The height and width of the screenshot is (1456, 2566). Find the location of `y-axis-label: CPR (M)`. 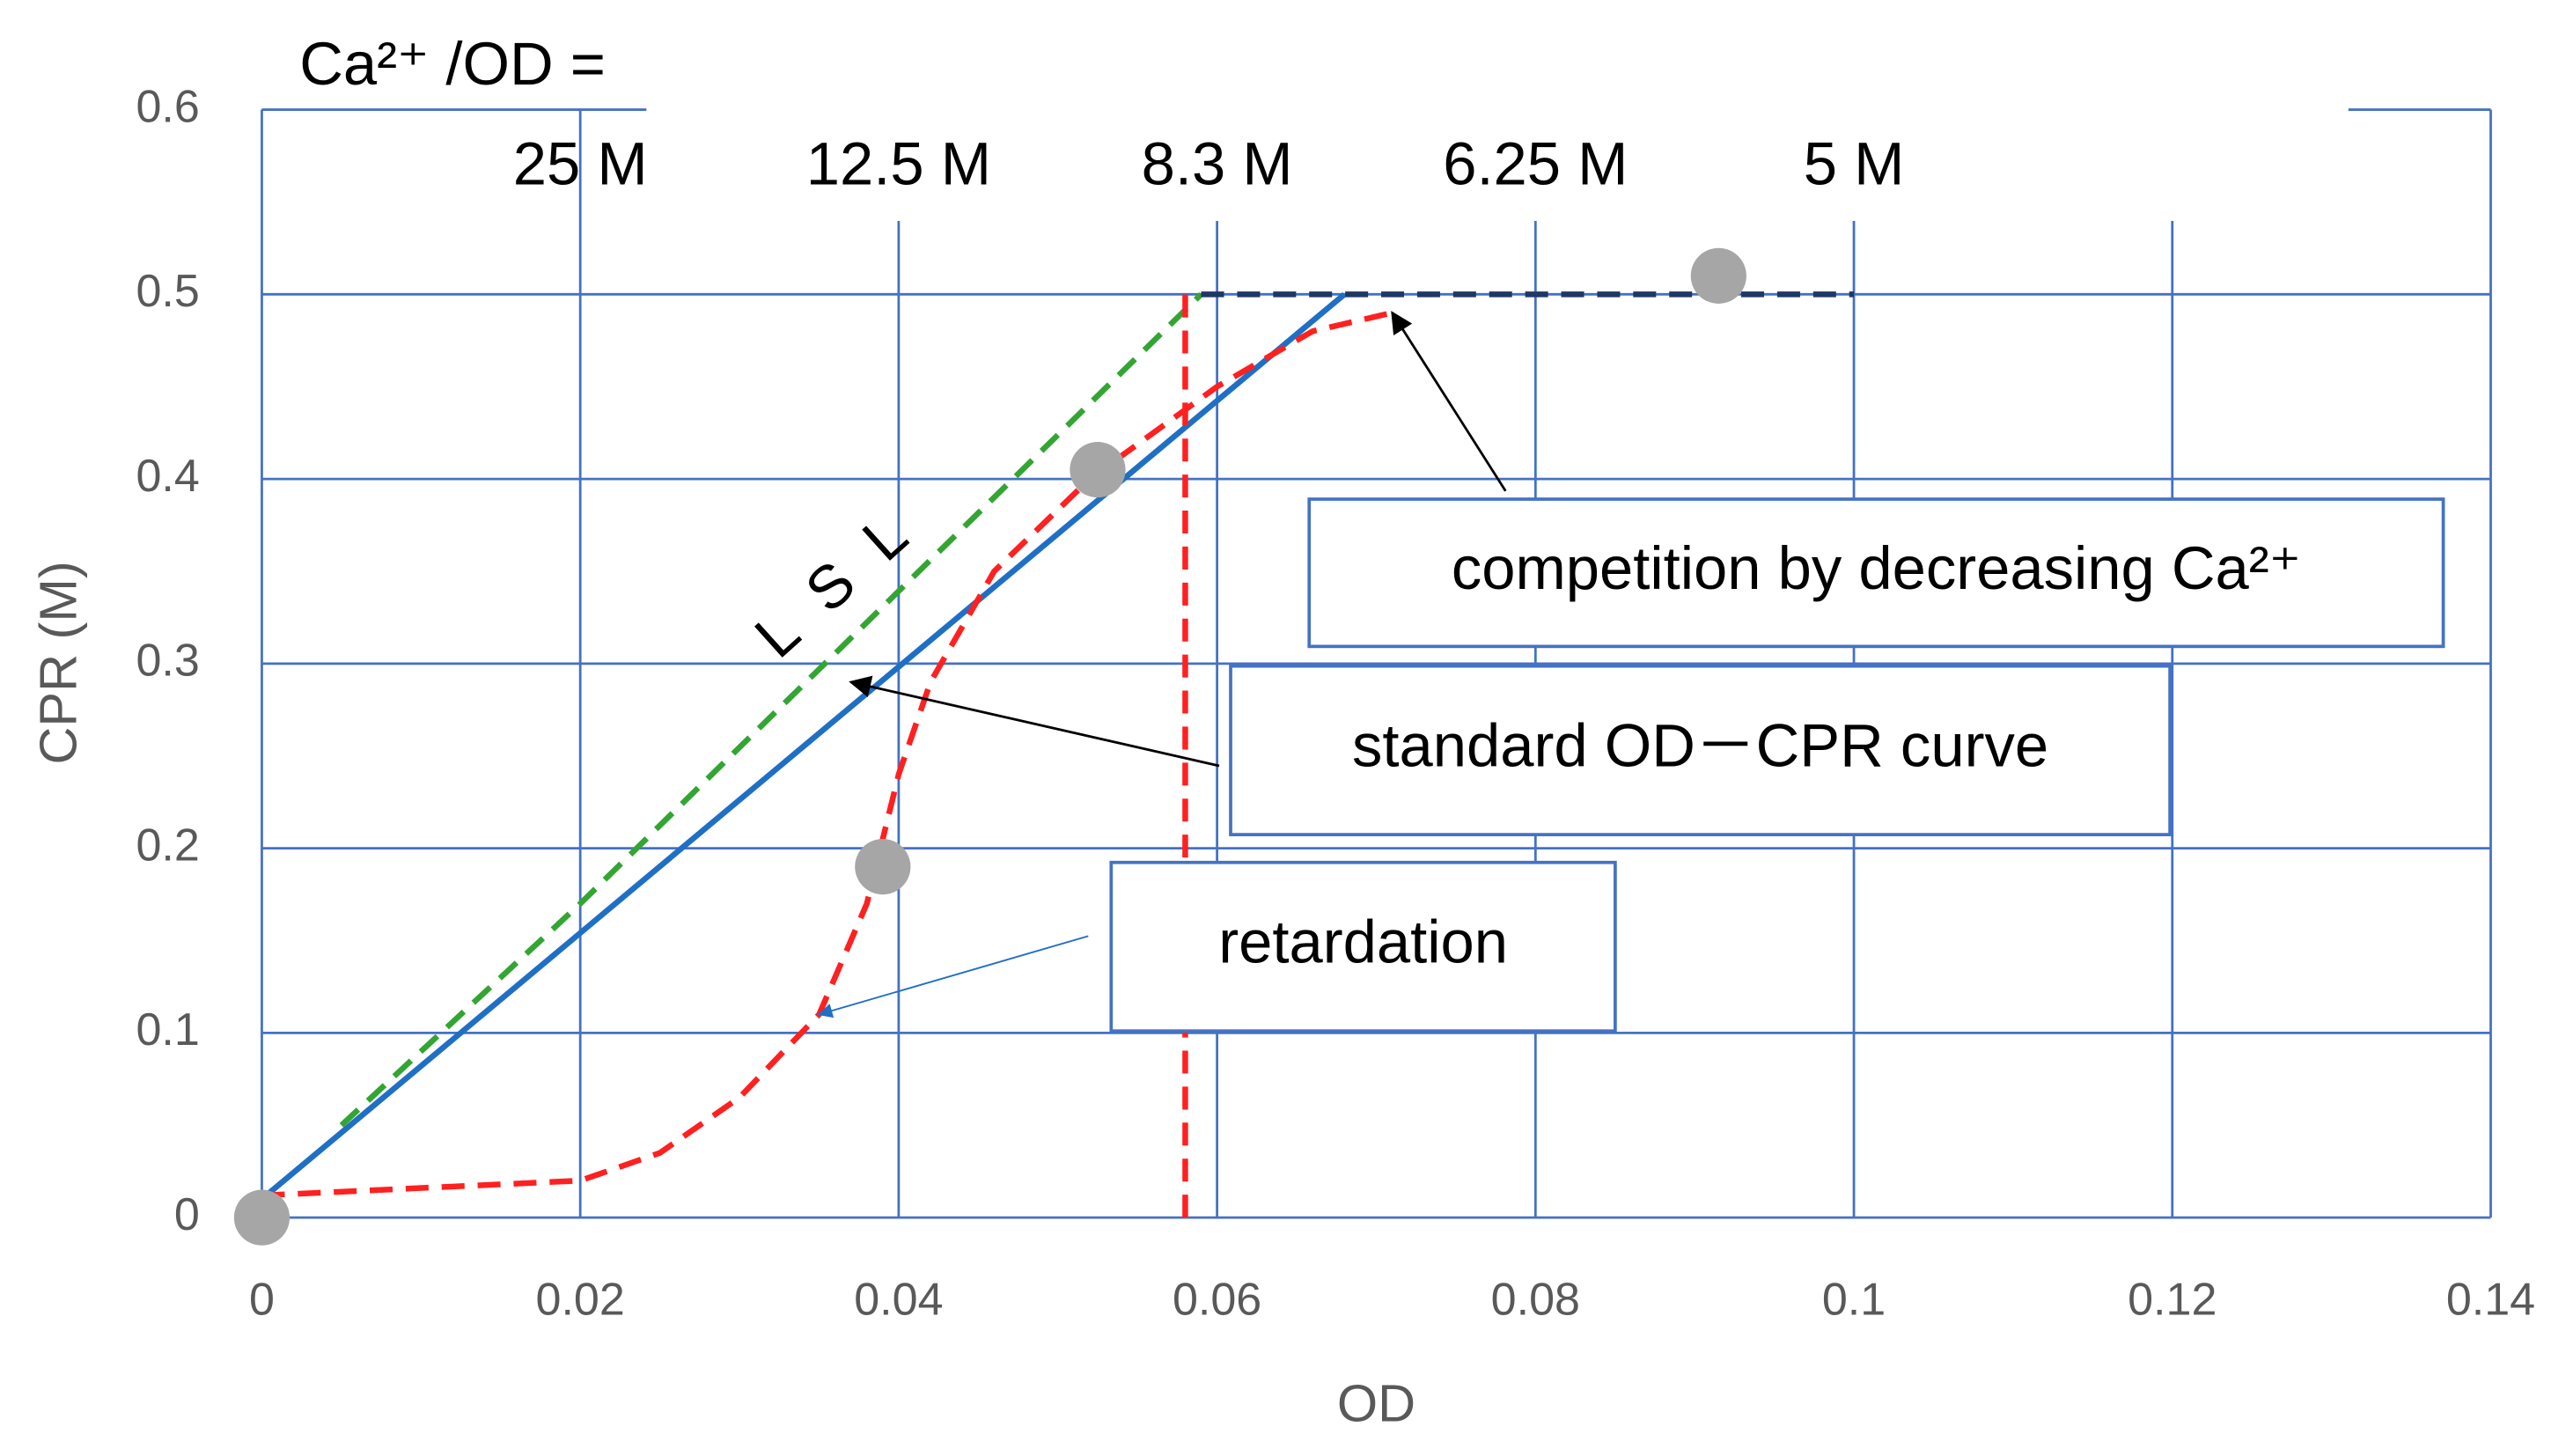

y-axis-label: CPR (M) is located at coordinates (57, 662).